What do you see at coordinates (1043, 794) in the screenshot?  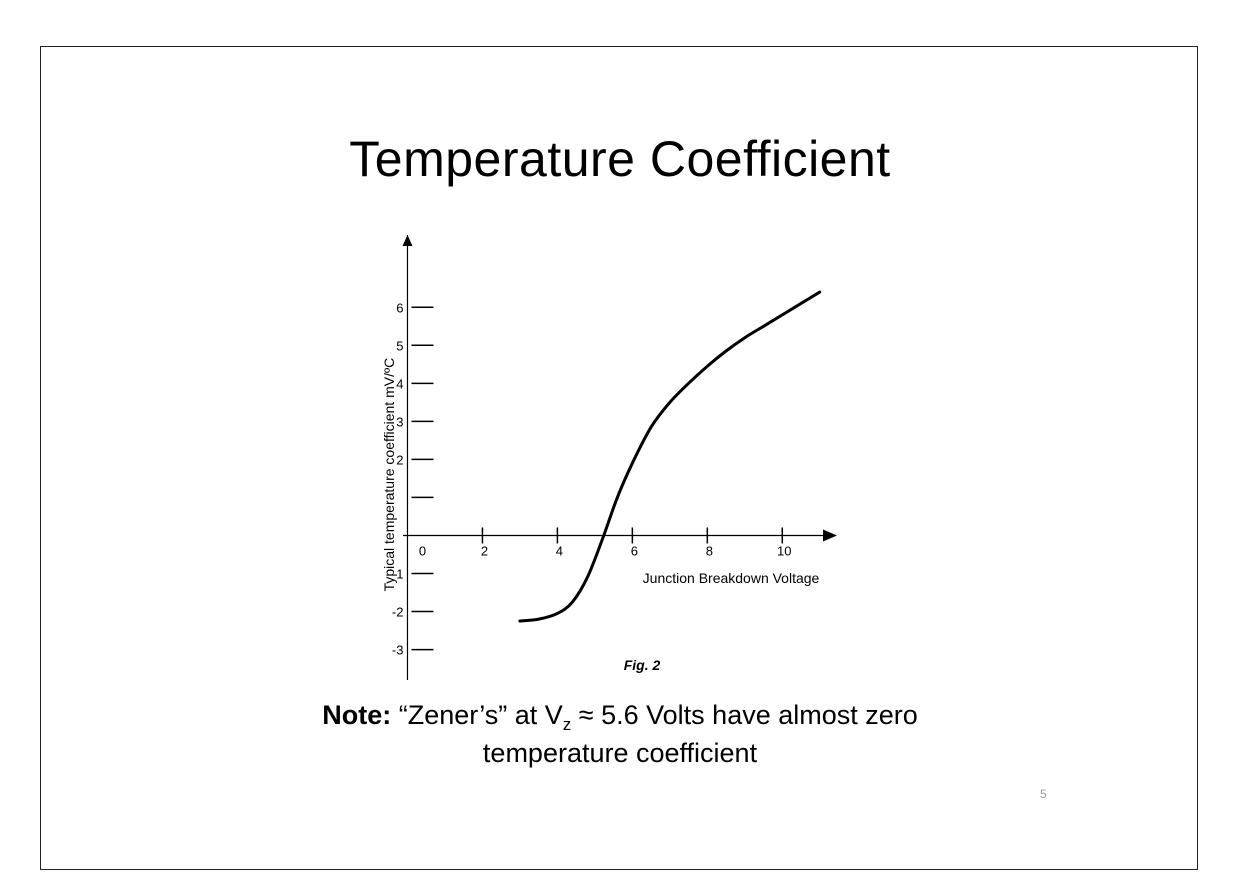 I see `page-number: 5` at bounding box center [1043, 794].